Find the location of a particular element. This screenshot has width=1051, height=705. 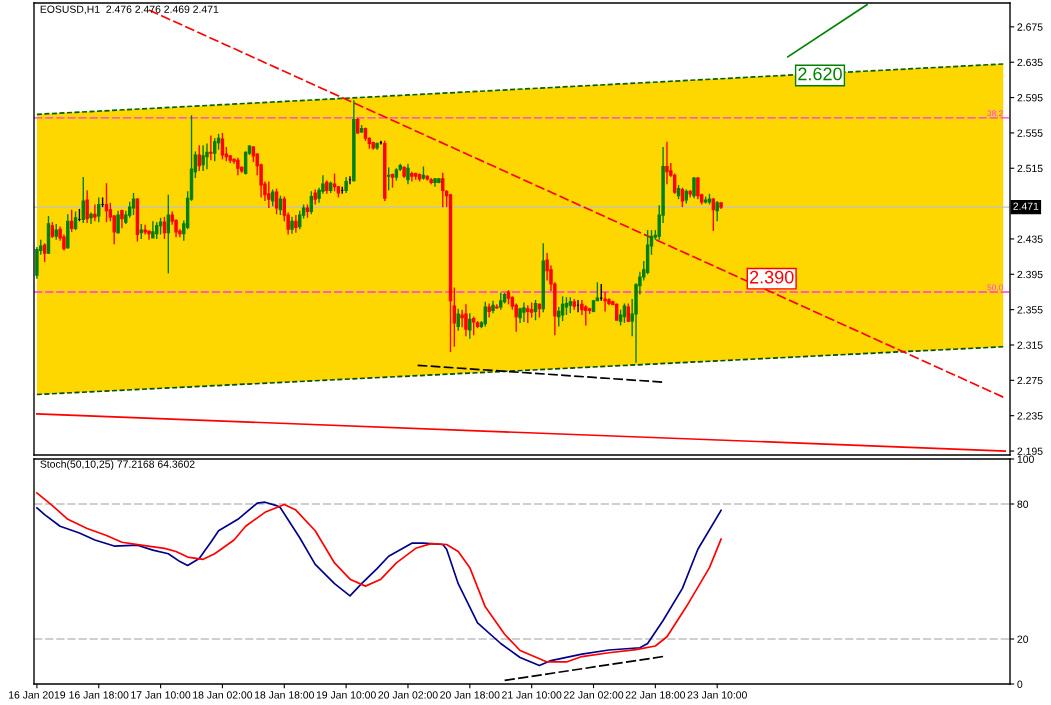

x-tick-label: 23 Jan 10:00 is located at coordinates (717, 695).